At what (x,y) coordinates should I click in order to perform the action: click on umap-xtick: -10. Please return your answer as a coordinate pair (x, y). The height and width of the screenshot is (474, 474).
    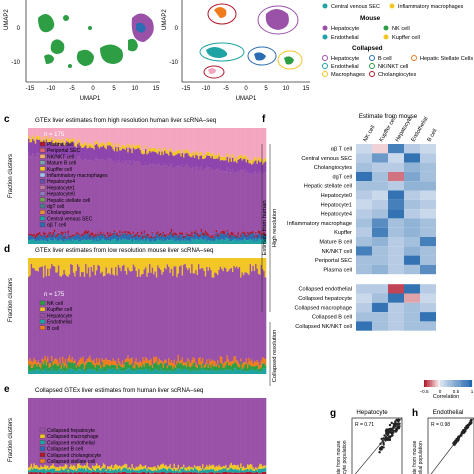
    Looking at the image, I should click on (206, 89).